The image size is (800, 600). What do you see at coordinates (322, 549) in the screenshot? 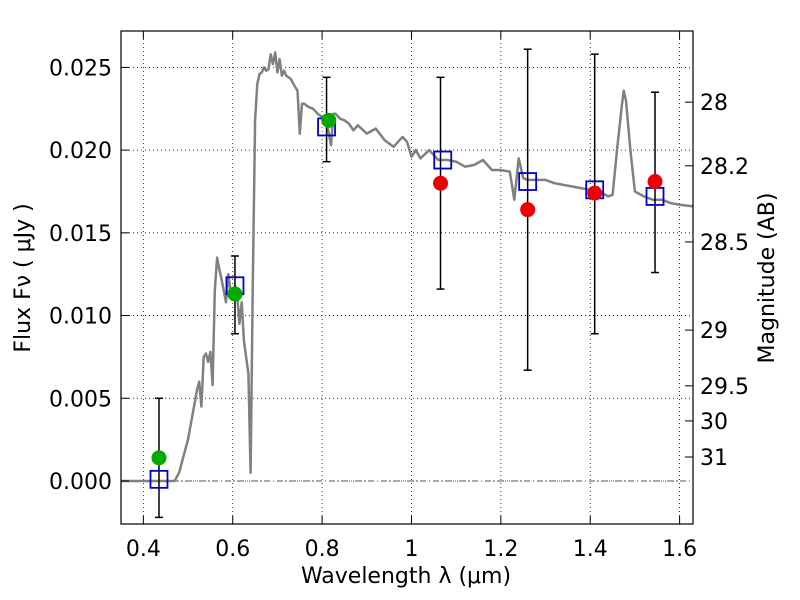
I see `x-tick-label-2: 0.8` at bounding box center [322, 549].